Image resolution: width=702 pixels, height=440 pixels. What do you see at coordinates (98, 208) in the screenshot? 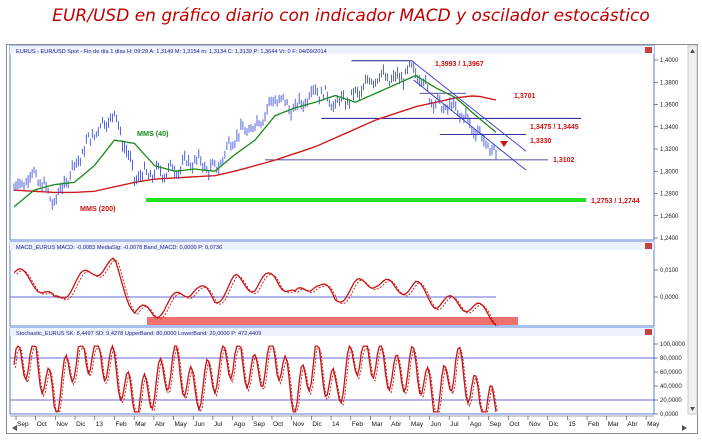
I see `label-mms200: MMS (200)` at bounding box center [98, 208].